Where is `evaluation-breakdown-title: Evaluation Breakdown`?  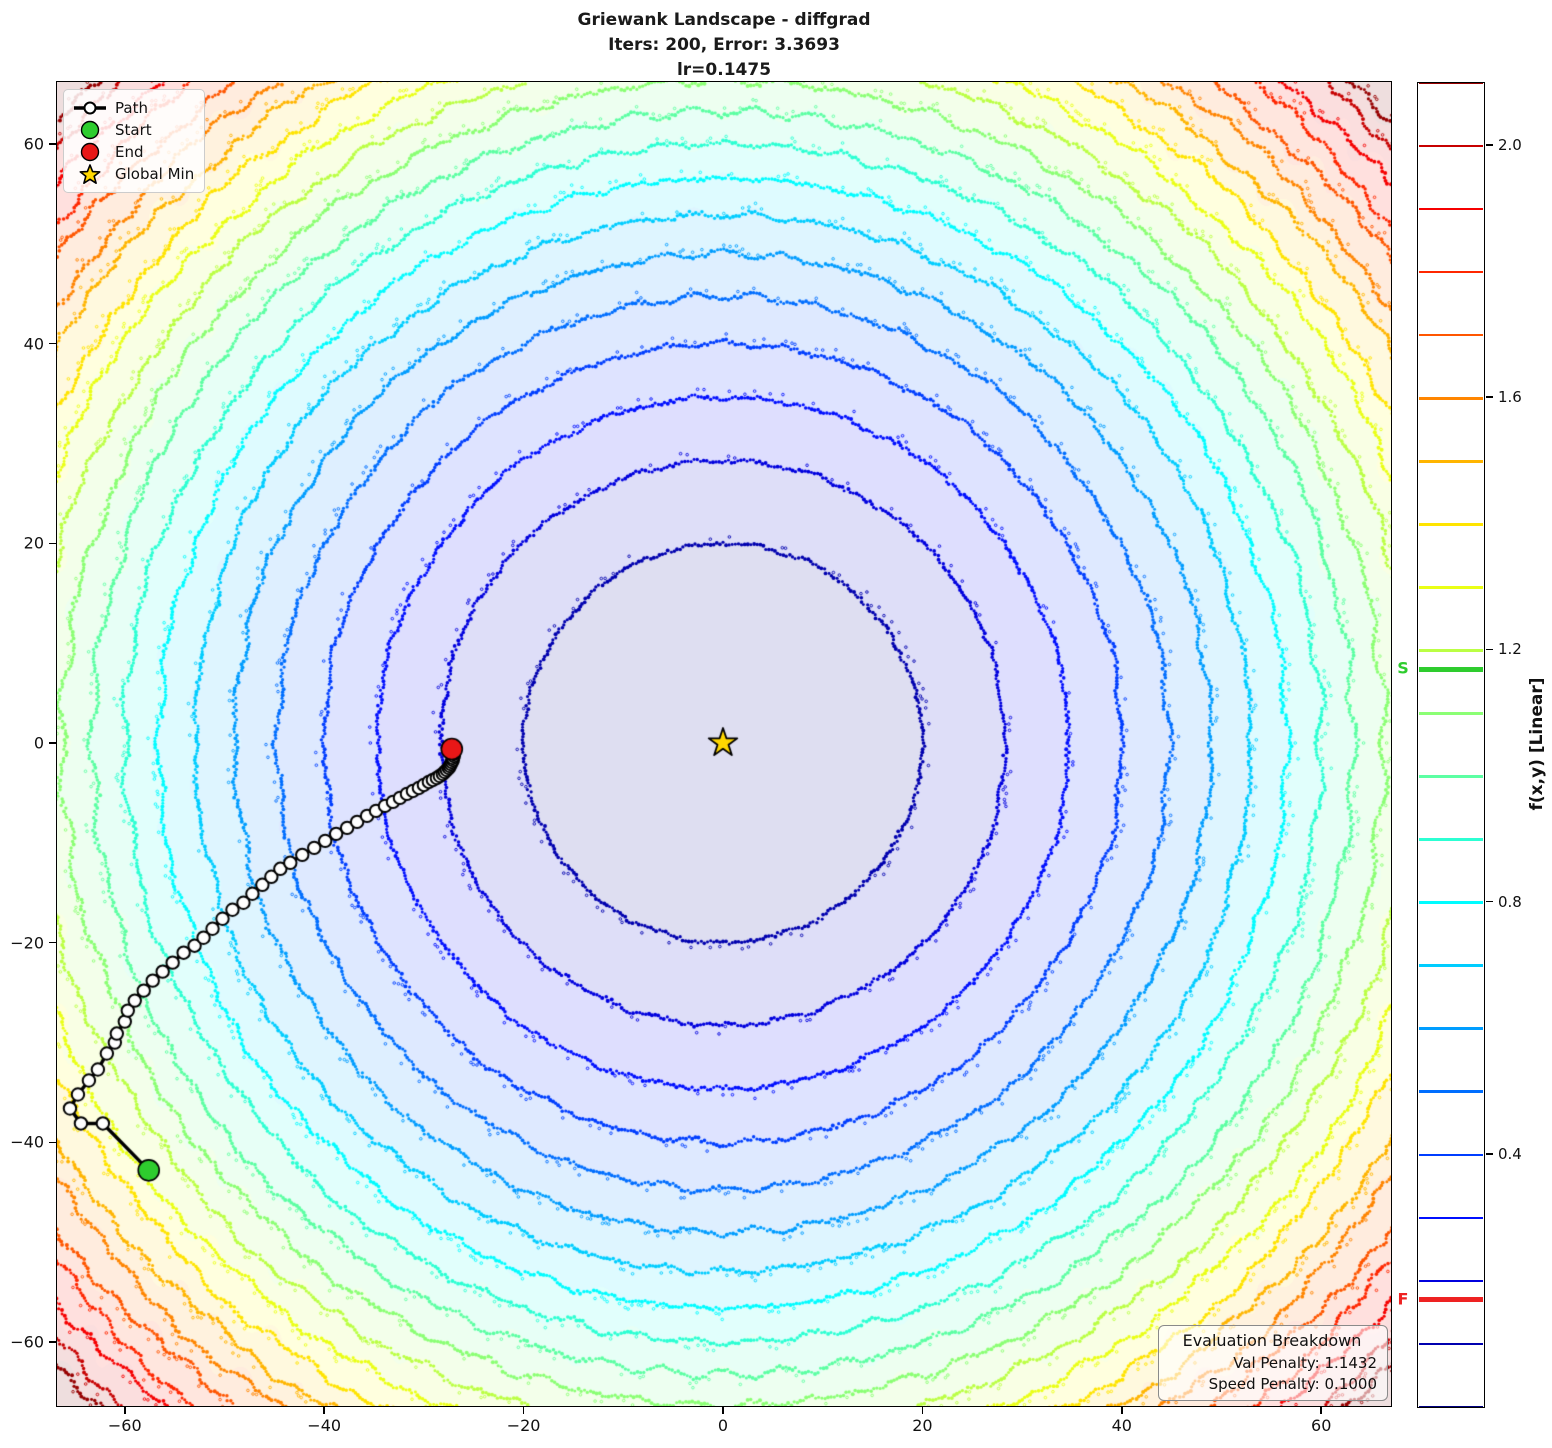
evaluation-breakdown-title: Evaluation Breakdown is located at coordinates (1272, 1340).